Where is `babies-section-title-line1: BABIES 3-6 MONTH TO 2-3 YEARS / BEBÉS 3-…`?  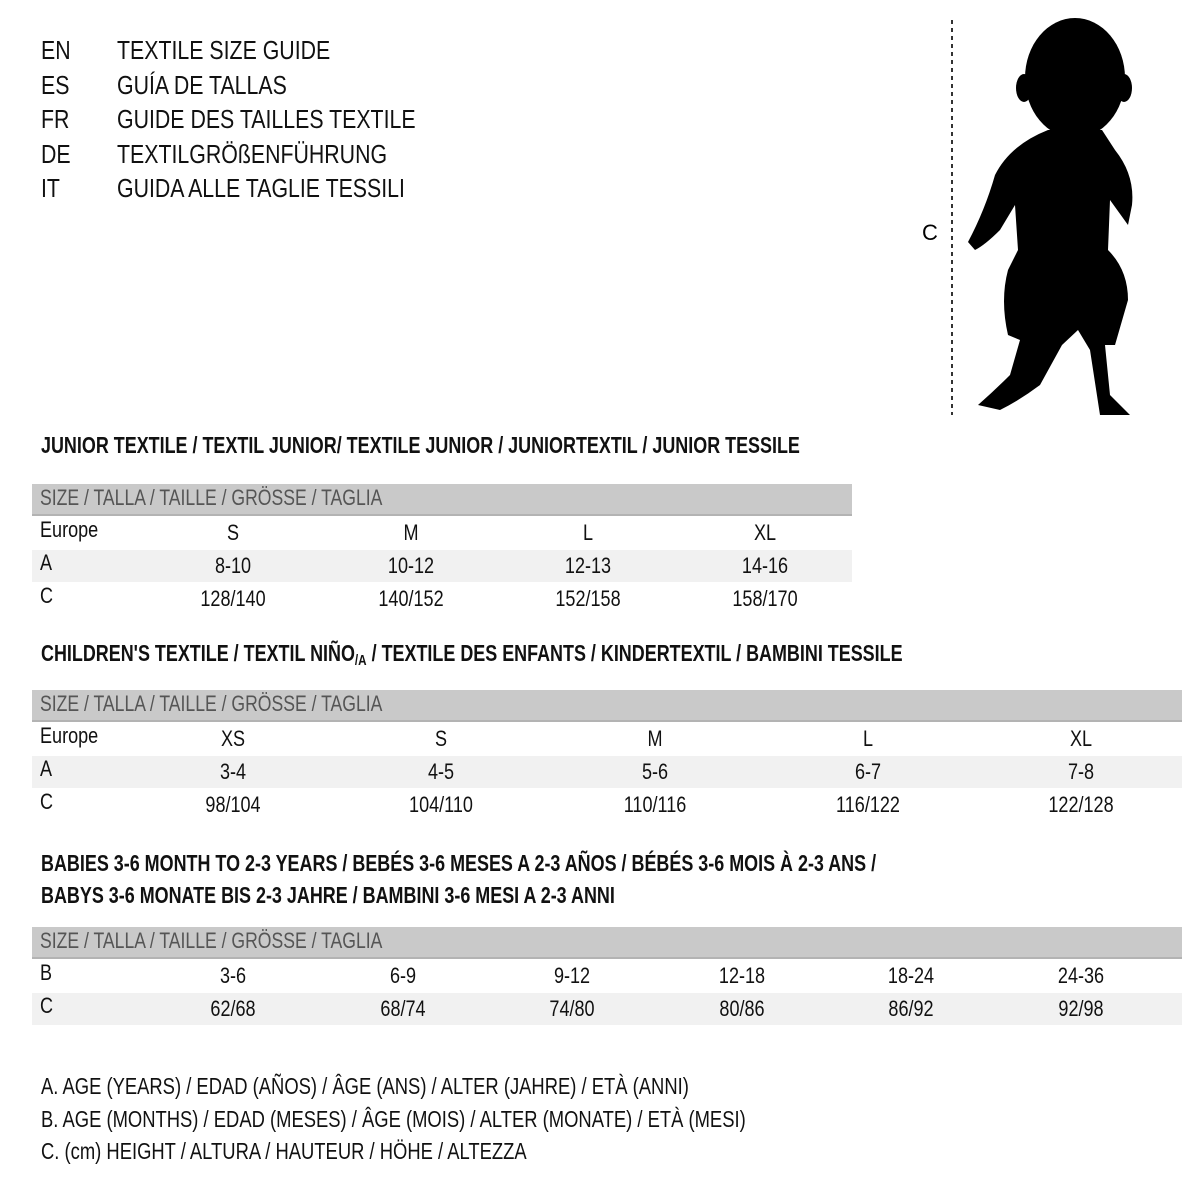 babies-section-title-line1: BABIES 3-6 MONTH TO 2-3 YEARS / BEBÉS 3-… is located at coordinates (459, 863).